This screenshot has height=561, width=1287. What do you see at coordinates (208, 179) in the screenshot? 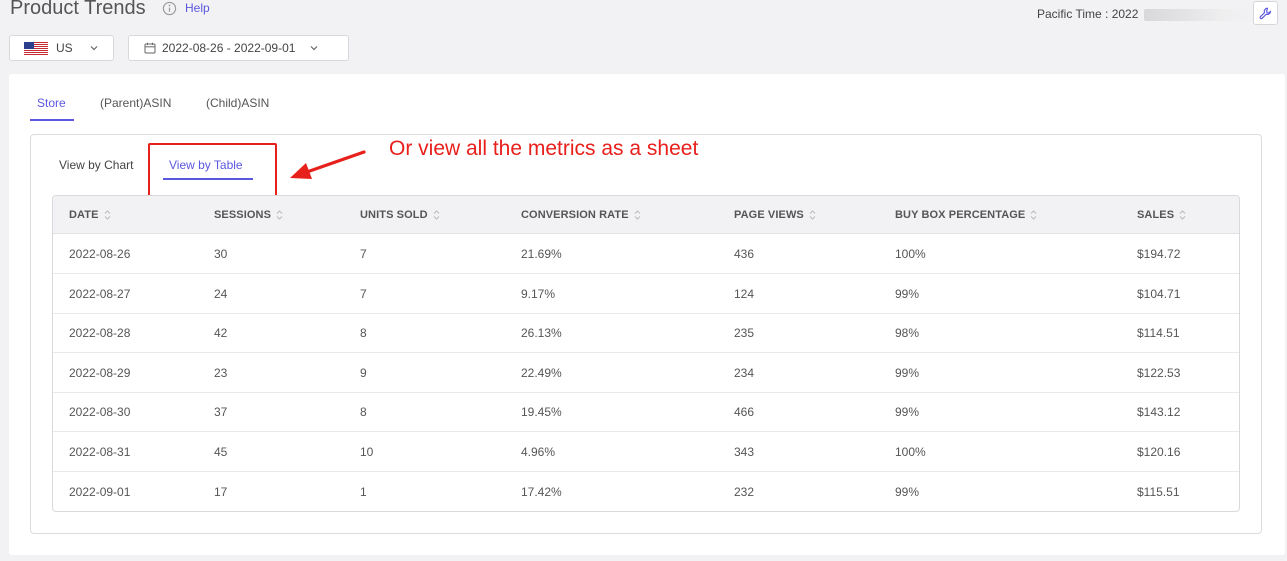
I see `active-view-indicator` at bounding box center [208, 179].